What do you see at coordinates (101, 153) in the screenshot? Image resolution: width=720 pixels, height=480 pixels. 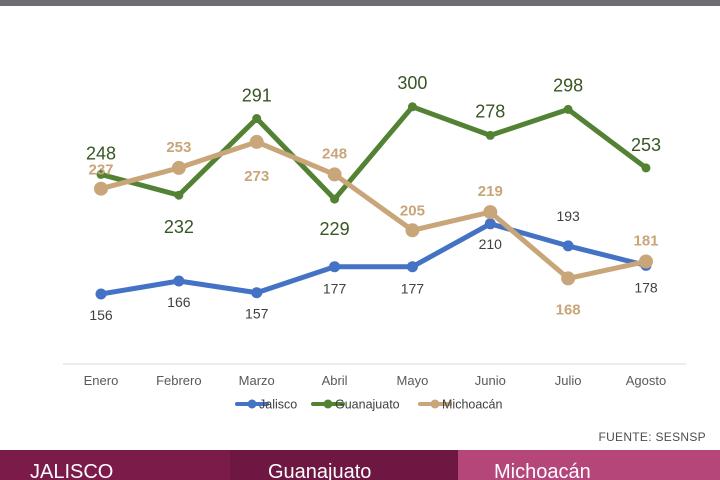 I see `data-label-guanajuato-enero: 248` at bounding box center [101, 153].